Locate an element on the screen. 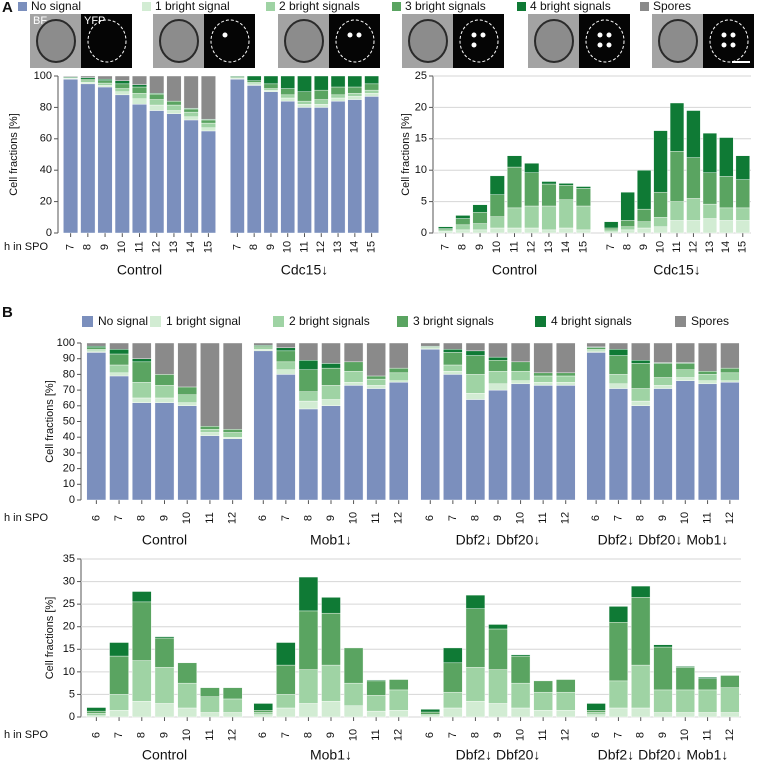 Image resolution: width=757 pixels, height=764 pixels. y-tick-label: 100 is located at coordinates (66, 343).